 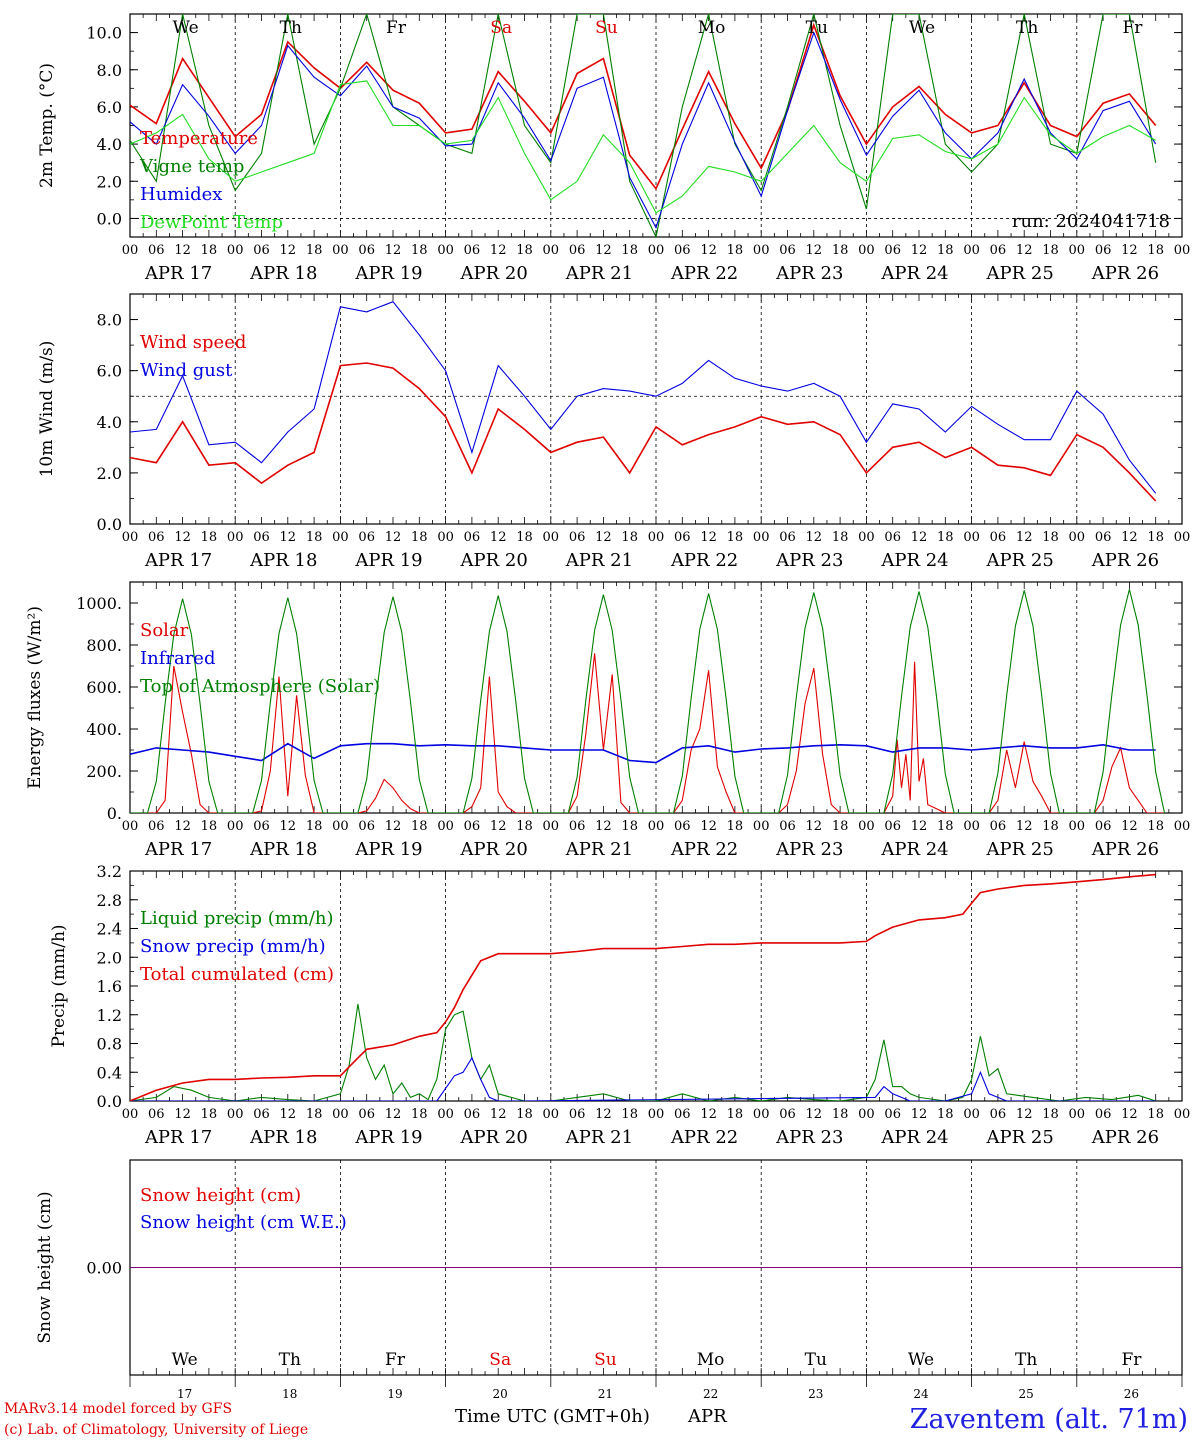 What do you see at coordinates (494, 849) in the screenshot?
I see `date-label: APR 20` at bounding box center [494, 849].